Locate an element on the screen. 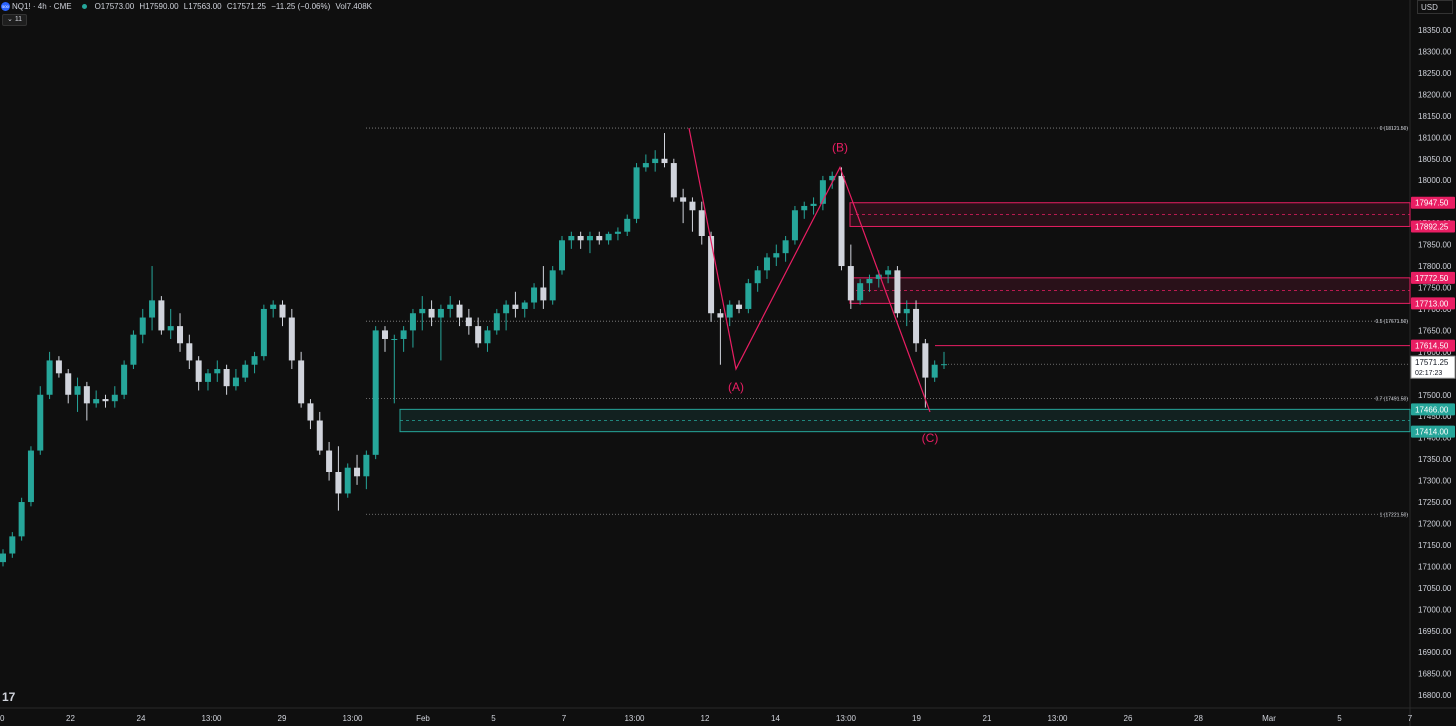  time-tick-label: 19 is located at coordinates (916, 718).